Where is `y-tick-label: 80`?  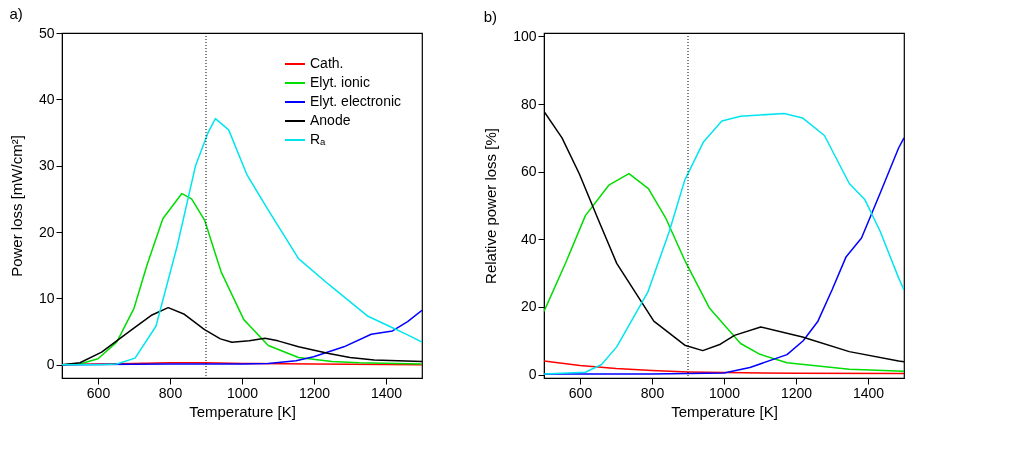
y-tick-label: 80 is located at coordinates (528, 103).